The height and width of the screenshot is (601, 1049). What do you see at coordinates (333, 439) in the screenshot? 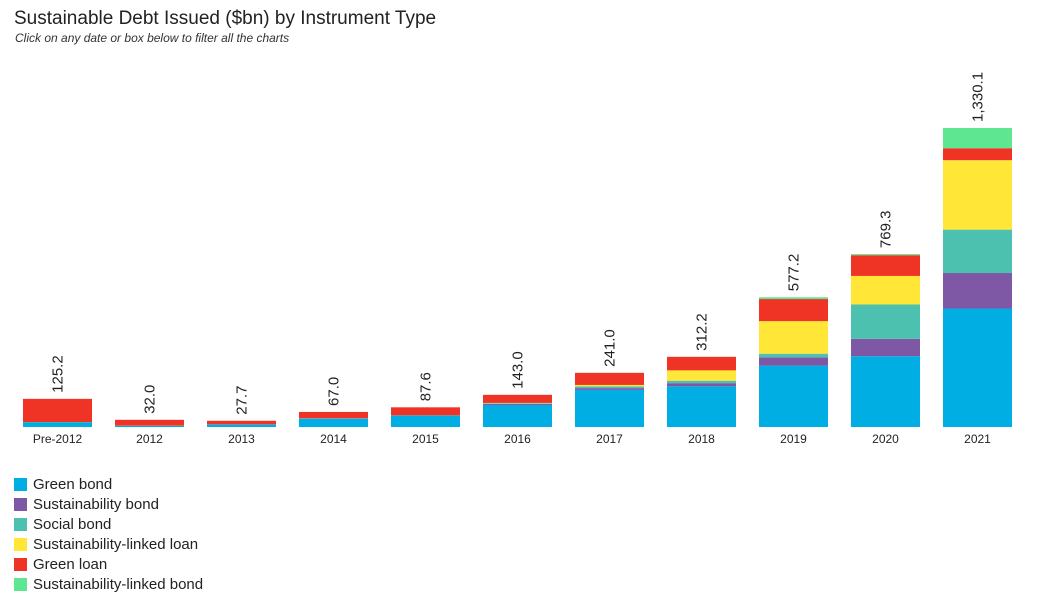
I see `x-tick-label: 2014` at bounding box center [333, 439].